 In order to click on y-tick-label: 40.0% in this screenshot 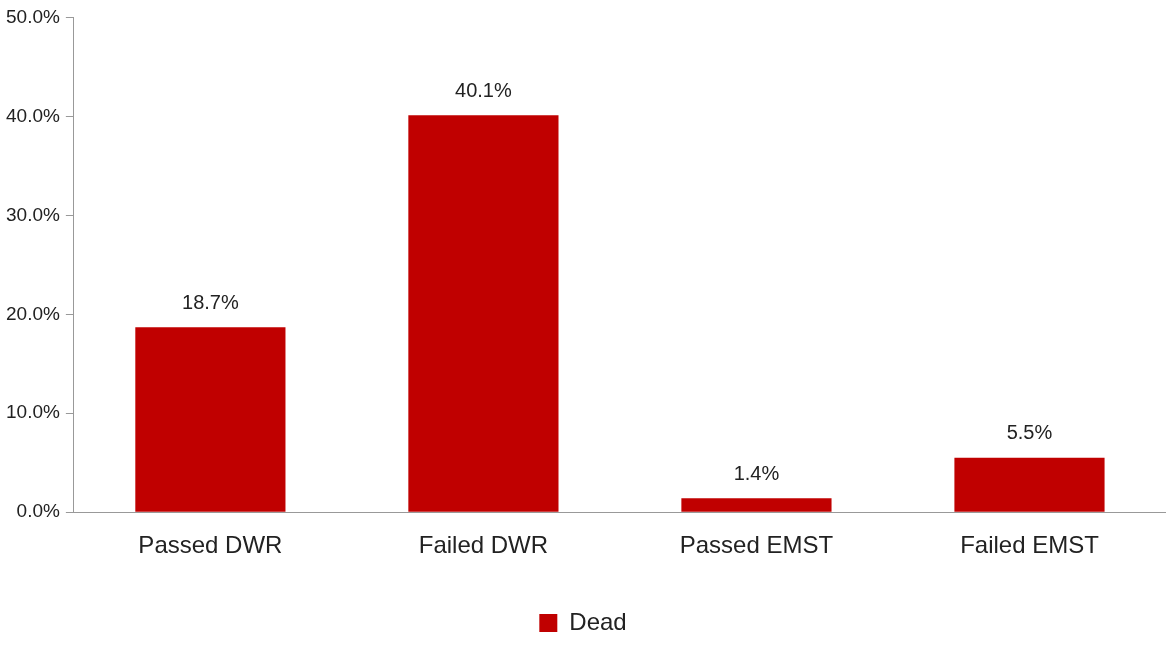, I will do `click(33, 115)`.